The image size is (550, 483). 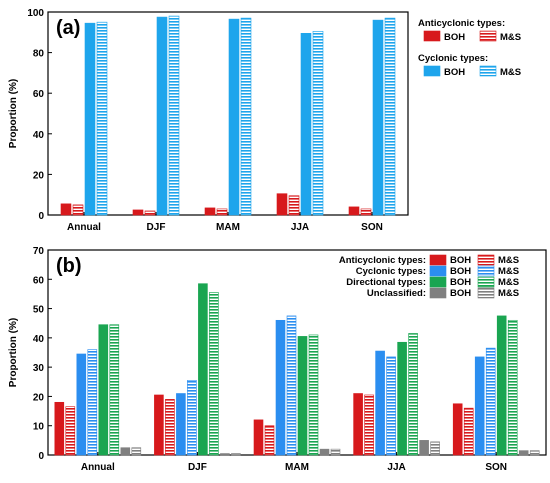 I want to click on panel-label: (a), so click(x=68, y=28).